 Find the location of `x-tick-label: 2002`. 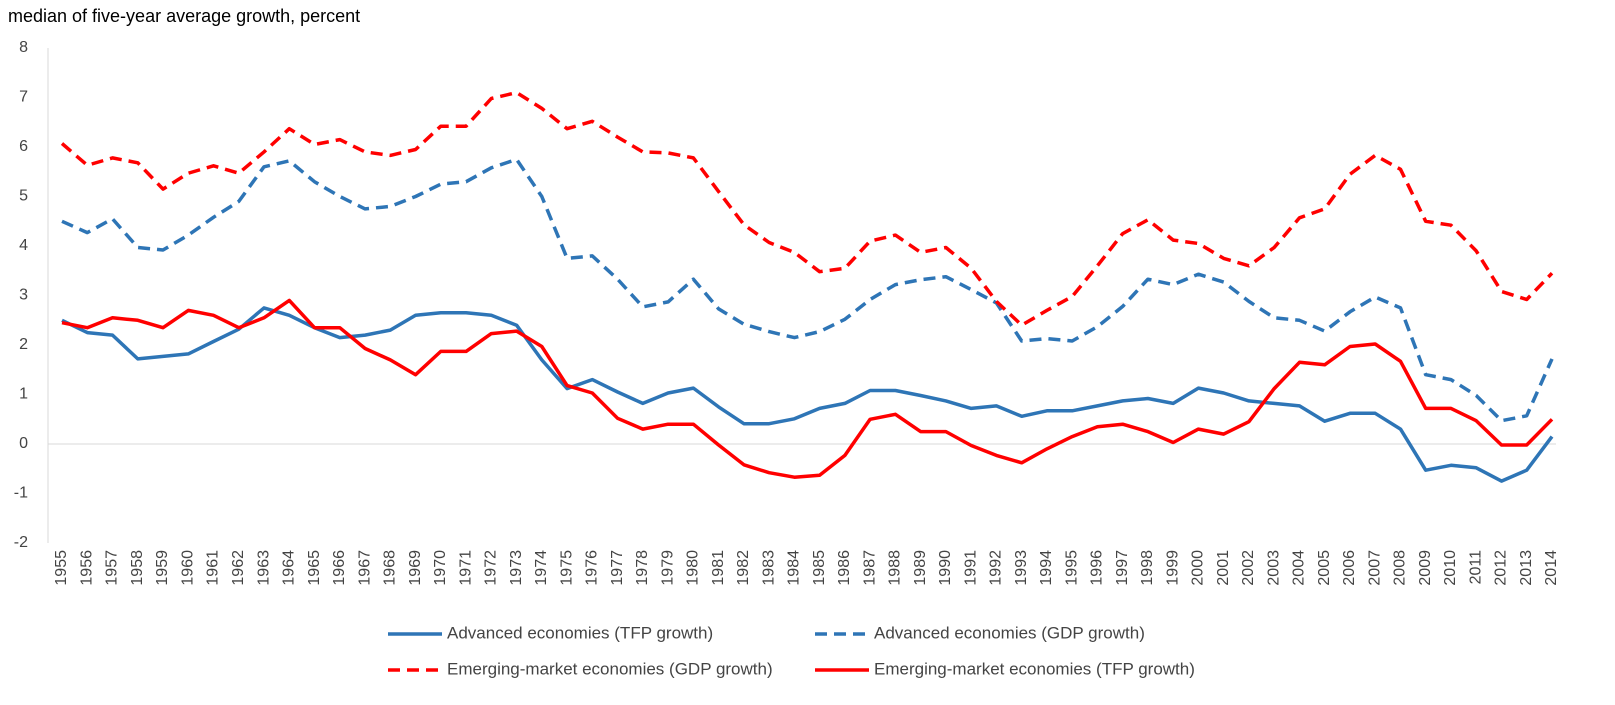

x-tick-label: 2002 is located at coordinates (1248, 568).